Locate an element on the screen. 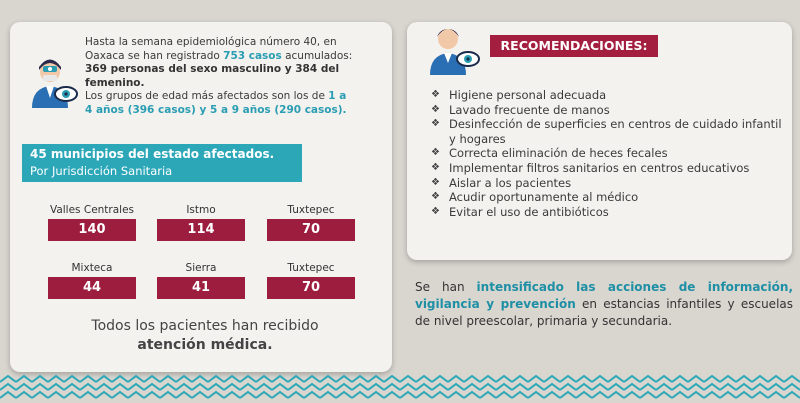 The width and height of the screenshot is (800, 403). list-item: ❖ Aislar a los pacientes is located at coordinates (501, 182).